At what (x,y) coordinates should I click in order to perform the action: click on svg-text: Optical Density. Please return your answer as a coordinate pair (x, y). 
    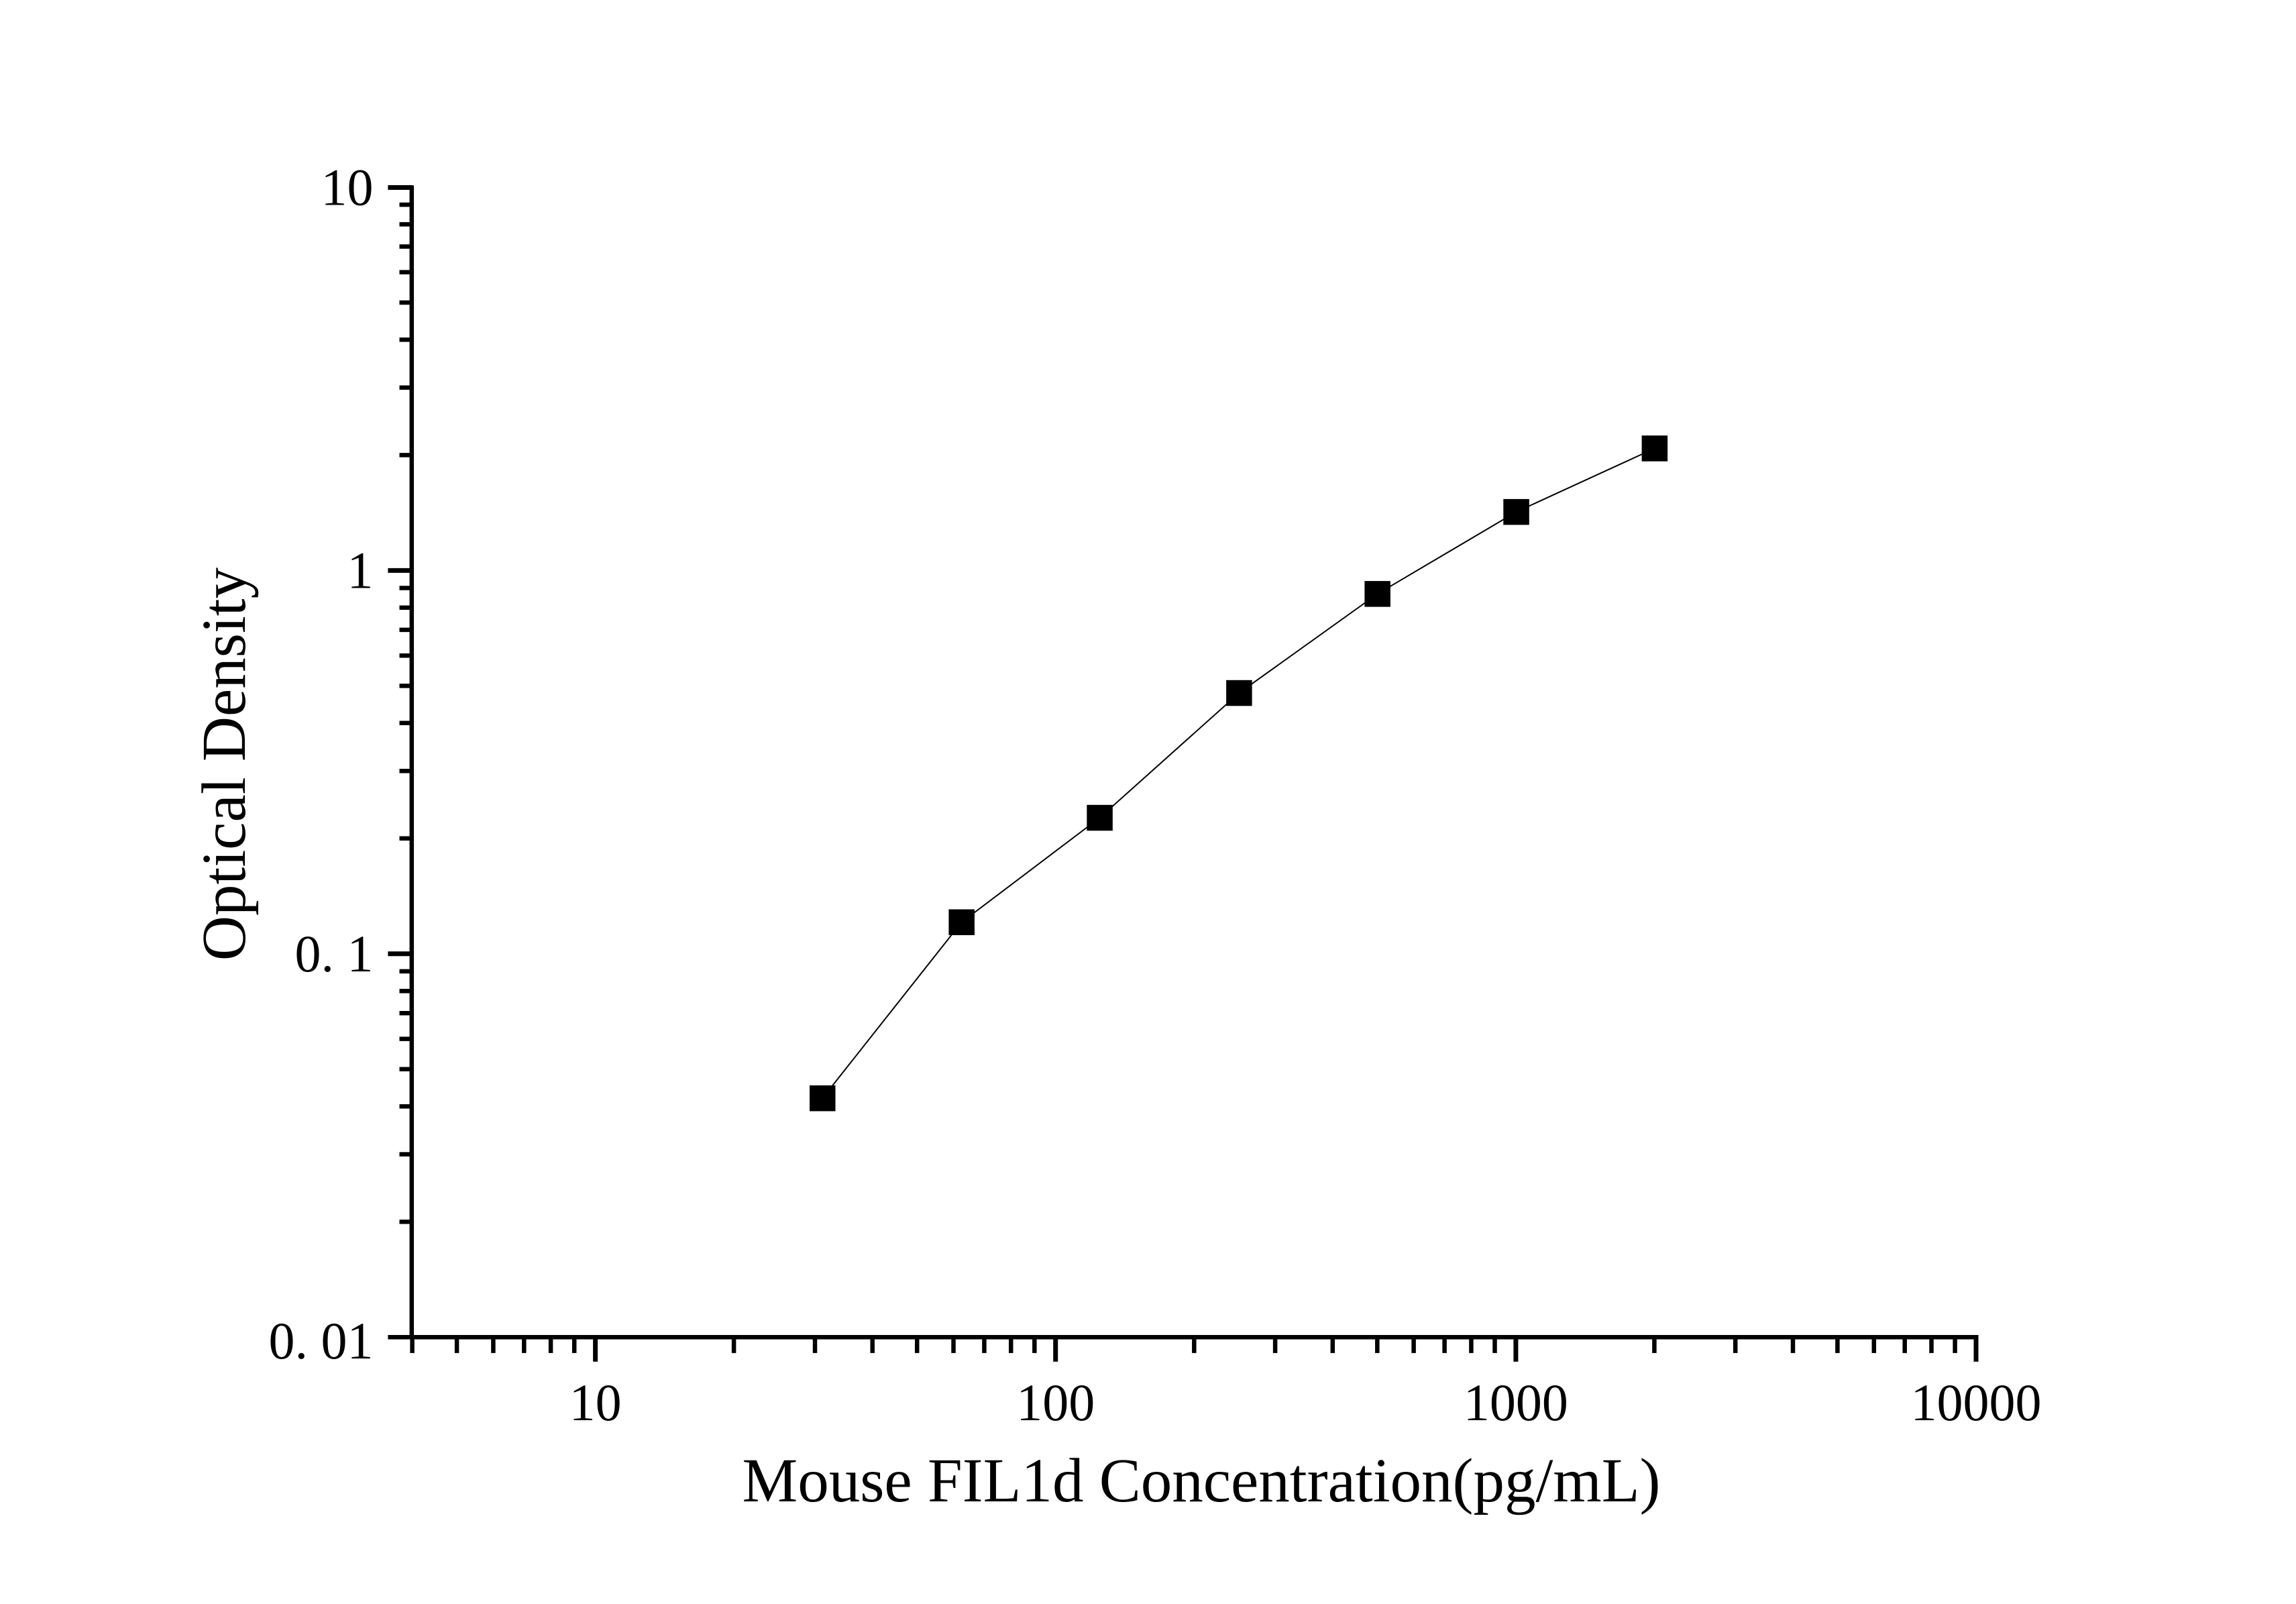
    Looking at the image, I should click on (225, 764).